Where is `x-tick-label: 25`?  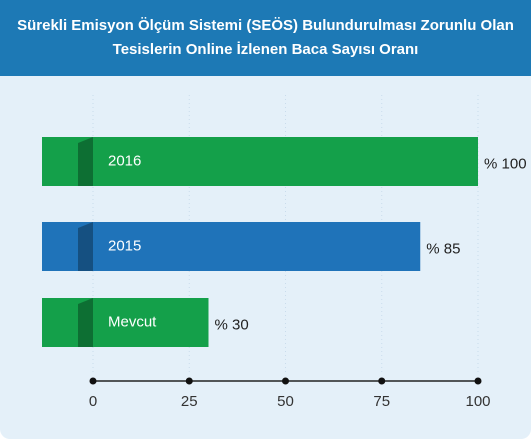
x-tick-label: 25 is located at coordinates (189, 401).